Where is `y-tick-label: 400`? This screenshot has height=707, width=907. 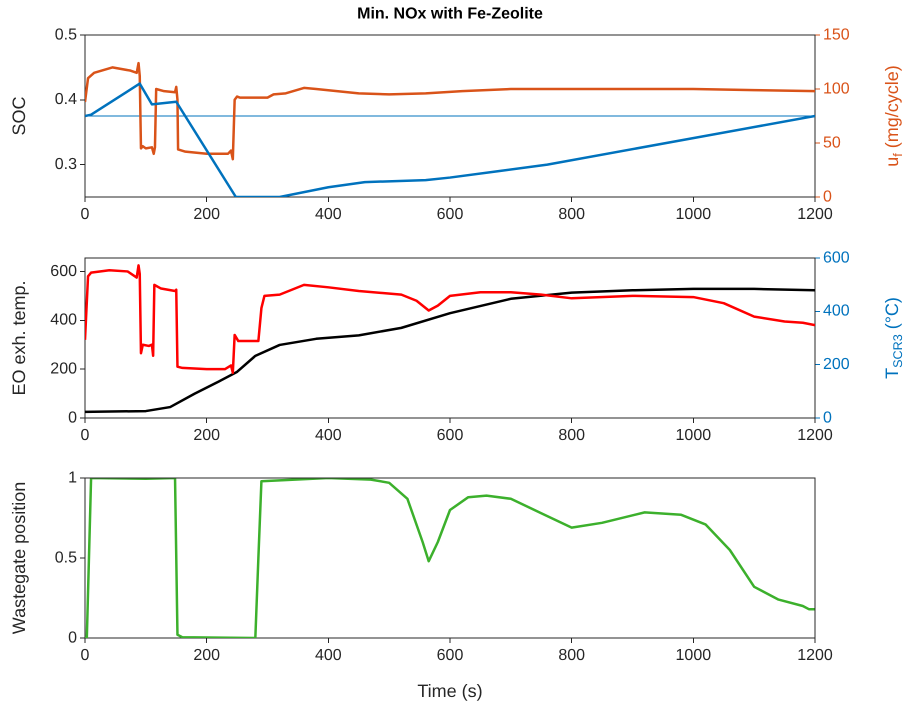 y-tick-label: 400 is located at coordinates (64, 320).